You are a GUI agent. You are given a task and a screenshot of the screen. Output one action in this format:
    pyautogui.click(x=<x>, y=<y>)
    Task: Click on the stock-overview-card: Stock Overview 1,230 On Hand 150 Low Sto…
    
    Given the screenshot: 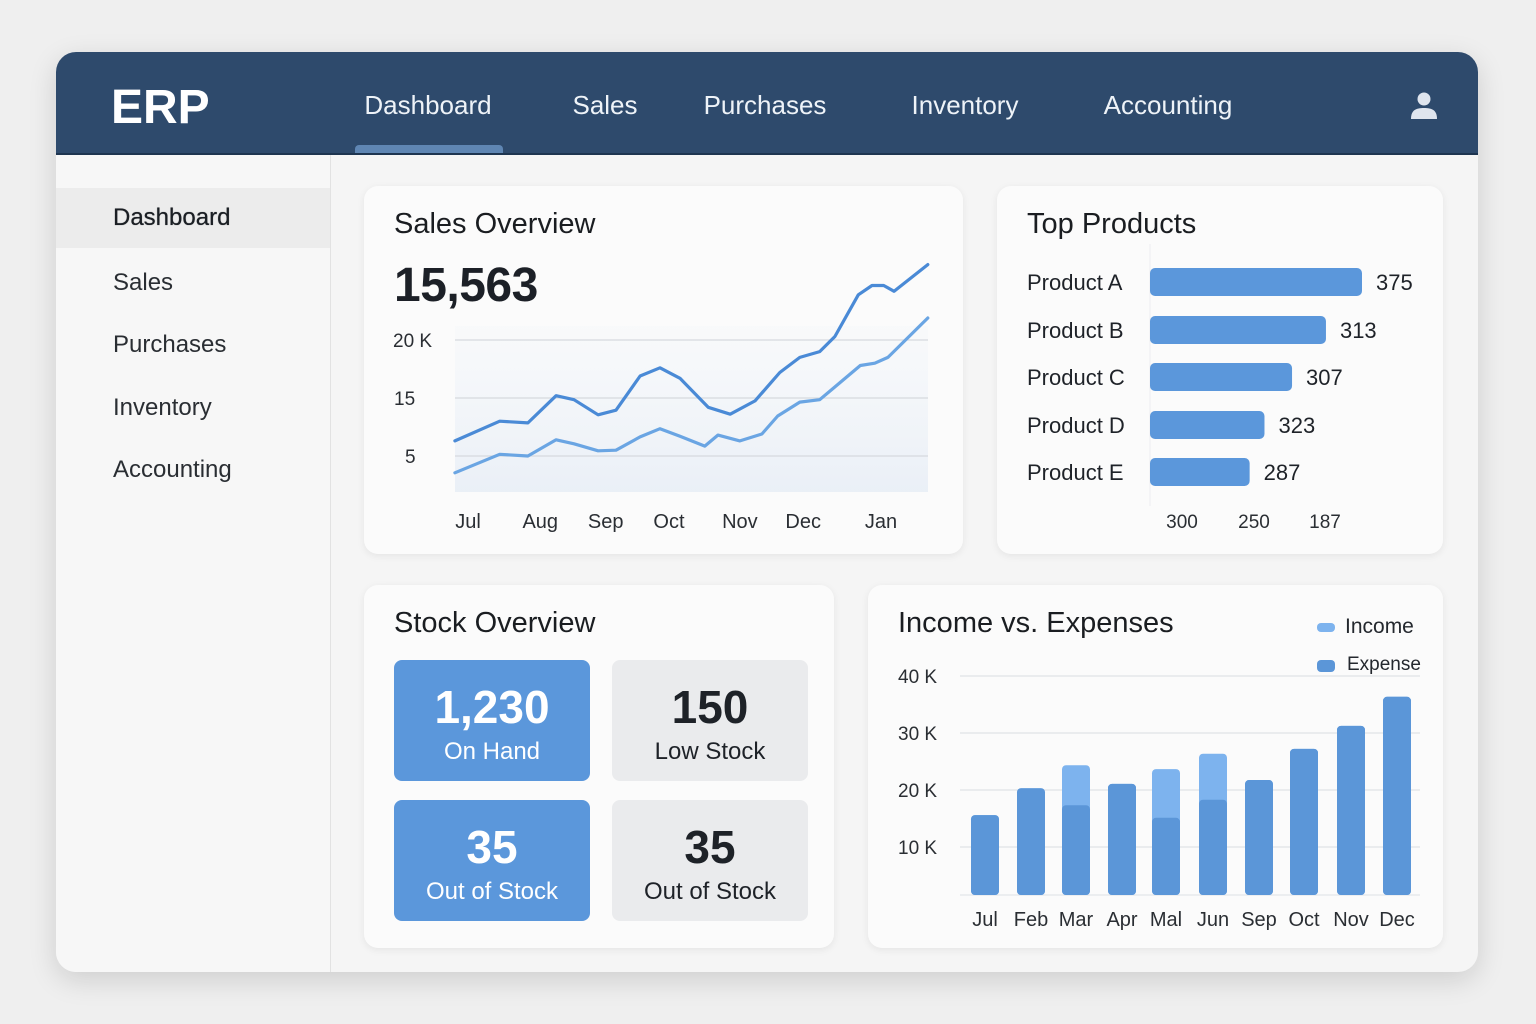 What is the action you would take?
    pyautogui.click(x=599, y=766)
    